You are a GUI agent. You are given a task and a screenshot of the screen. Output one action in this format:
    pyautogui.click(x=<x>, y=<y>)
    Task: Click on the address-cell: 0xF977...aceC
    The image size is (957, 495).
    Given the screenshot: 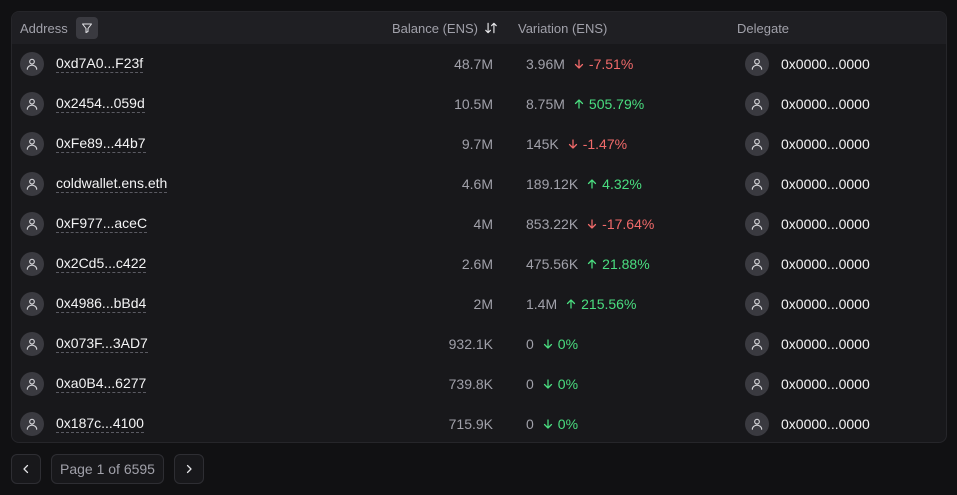 What is the action you would take?
    pyautogui.click(x=84, y=224)
    